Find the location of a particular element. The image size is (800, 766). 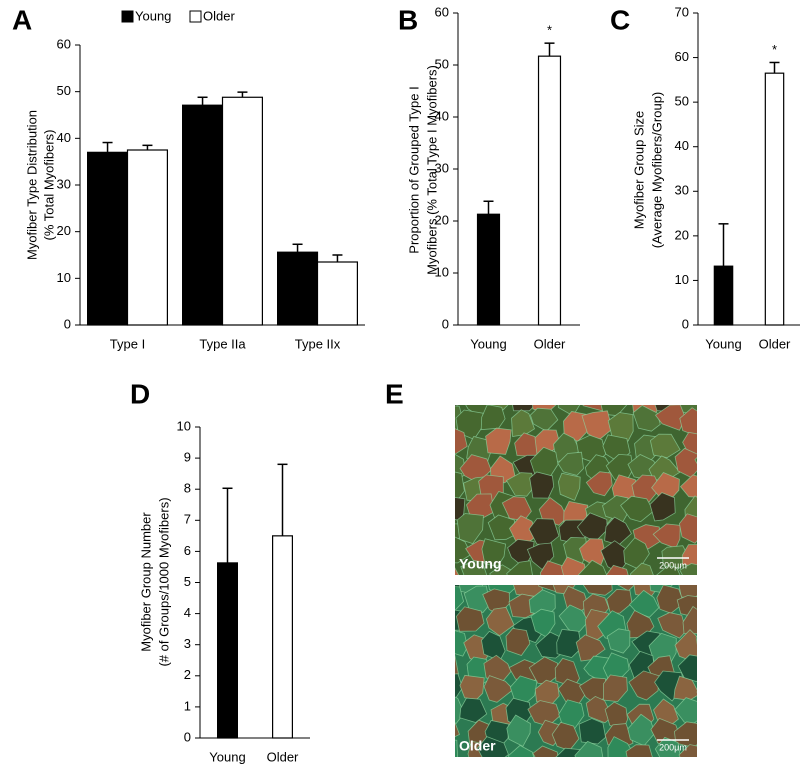

y-tick-label: 9 is located at coordinates (187, 457).